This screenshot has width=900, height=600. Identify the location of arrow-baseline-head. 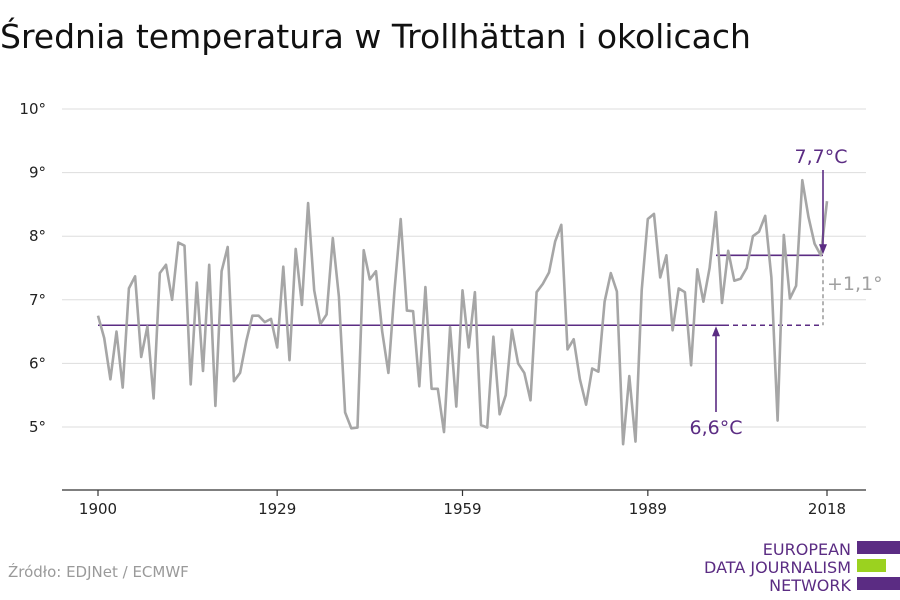
(716, 331).